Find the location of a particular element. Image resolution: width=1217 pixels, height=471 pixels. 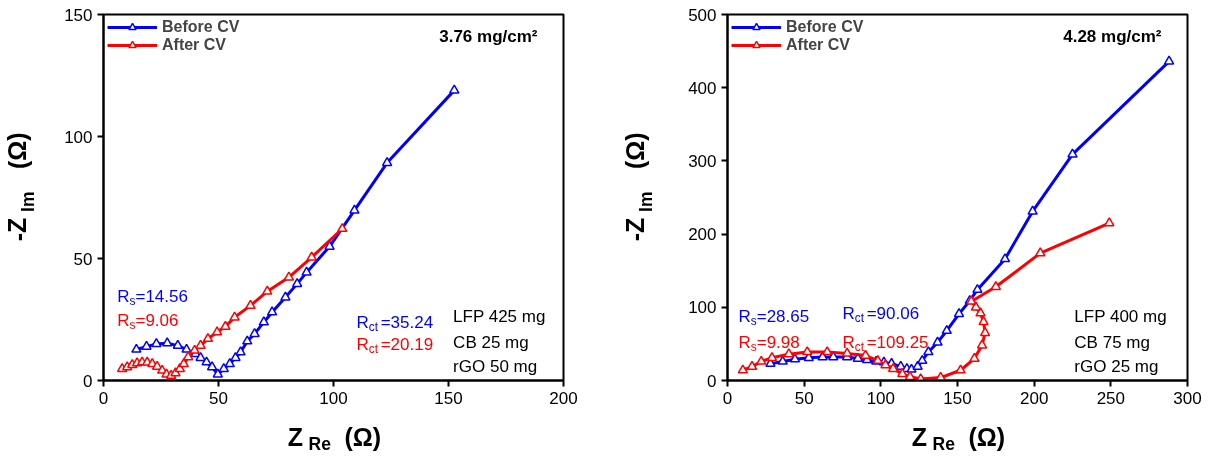

annotation: LFP 400 mg is located at coordinates (1120, 316).